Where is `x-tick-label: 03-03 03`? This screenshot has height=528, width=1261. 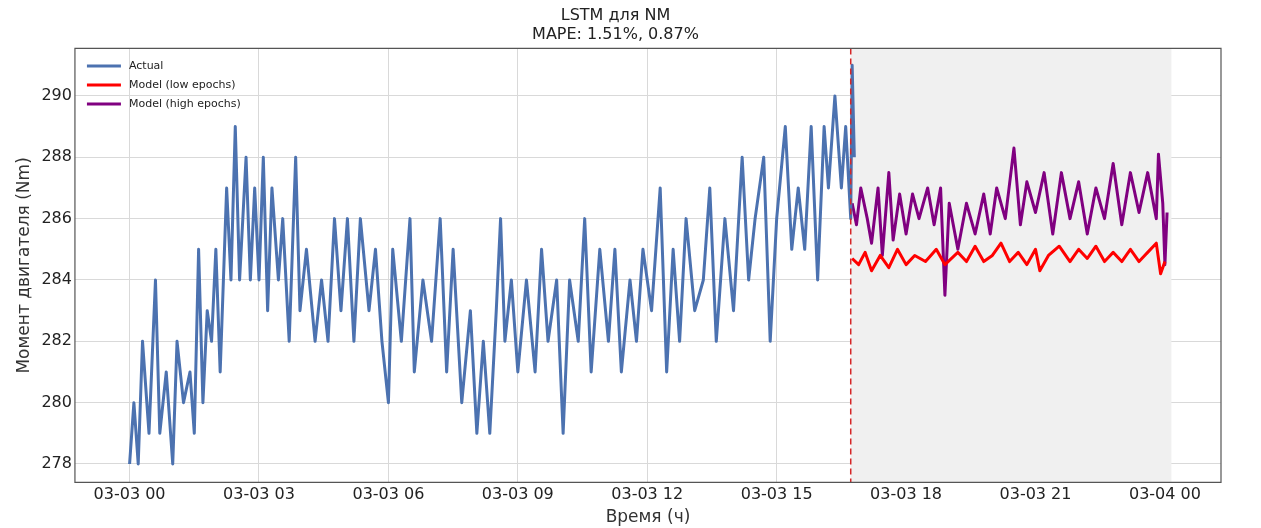
x-tick-label: 03-03 03 is located at coordinates (259, 494).